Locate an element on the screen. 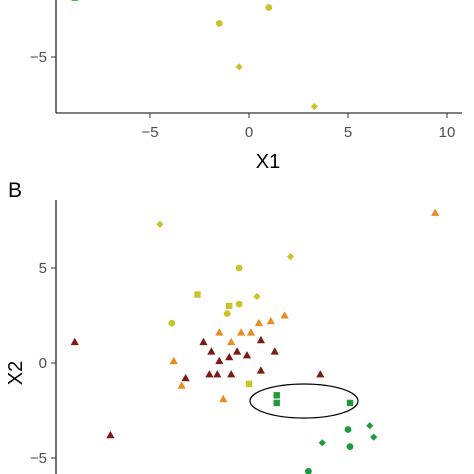 The image size is (474, 474). panel-b-tag: B is located at coordinates (15, 190).